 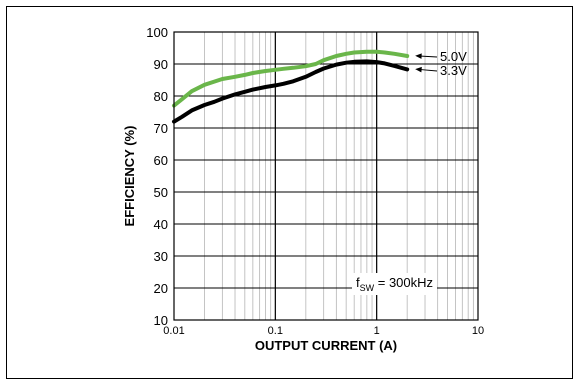 I want to click on y-tick-label: 100, so click(x=157, y=32).